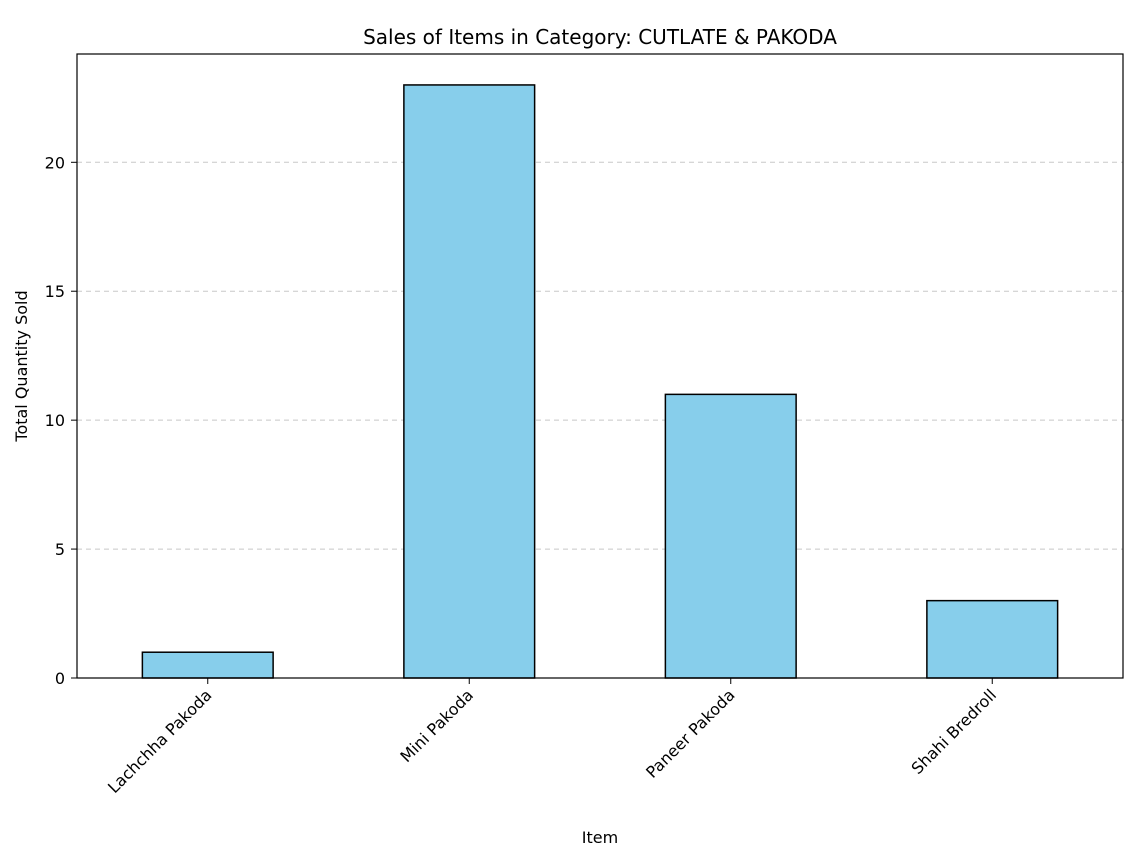 This screenshot has height=854, width=1131. What do you see at coordinates (469, 381) in the screenshot?
I see `bar-mini-pakoda` at bounding box center [469, 381].